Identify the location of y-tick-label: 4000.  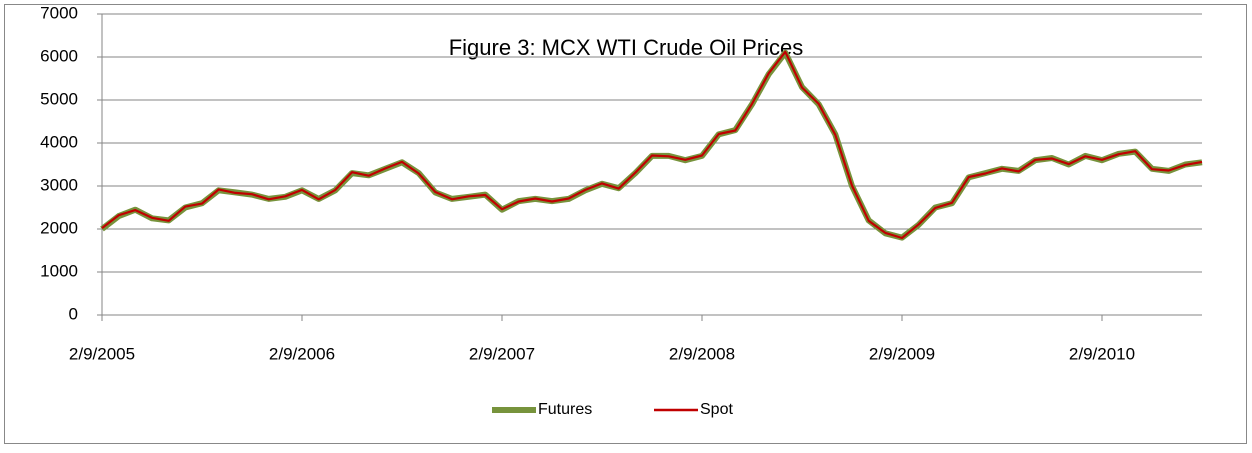
(59, 141).